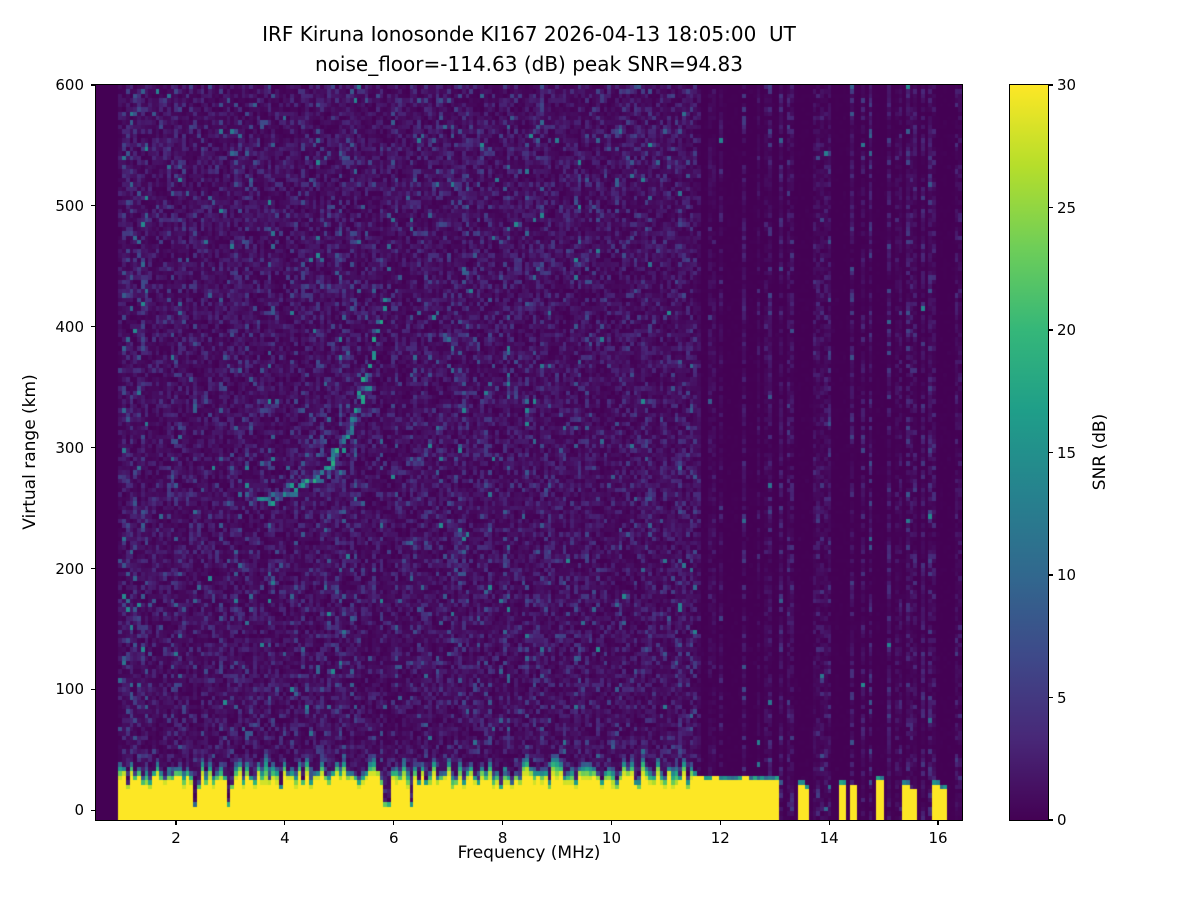 This screenshot has width=1200, height=900. I want to click on y-tick-label: 0, so click(79, 810).